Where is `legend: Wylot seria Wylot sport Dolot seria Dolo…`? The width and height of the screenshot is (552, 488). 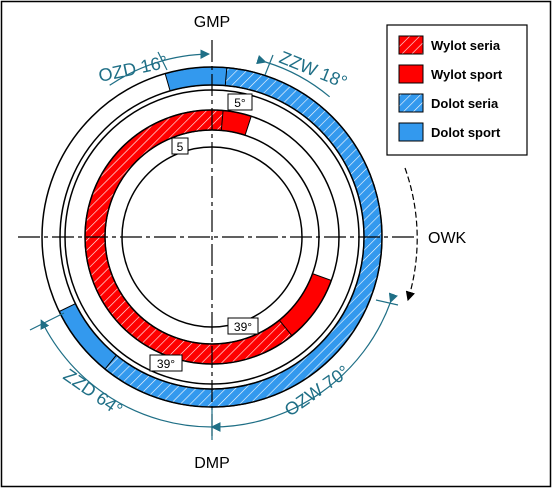 legend: Wylot seria Wylot sport Dolot seria Dolo… is located at coordinates (457, 90).